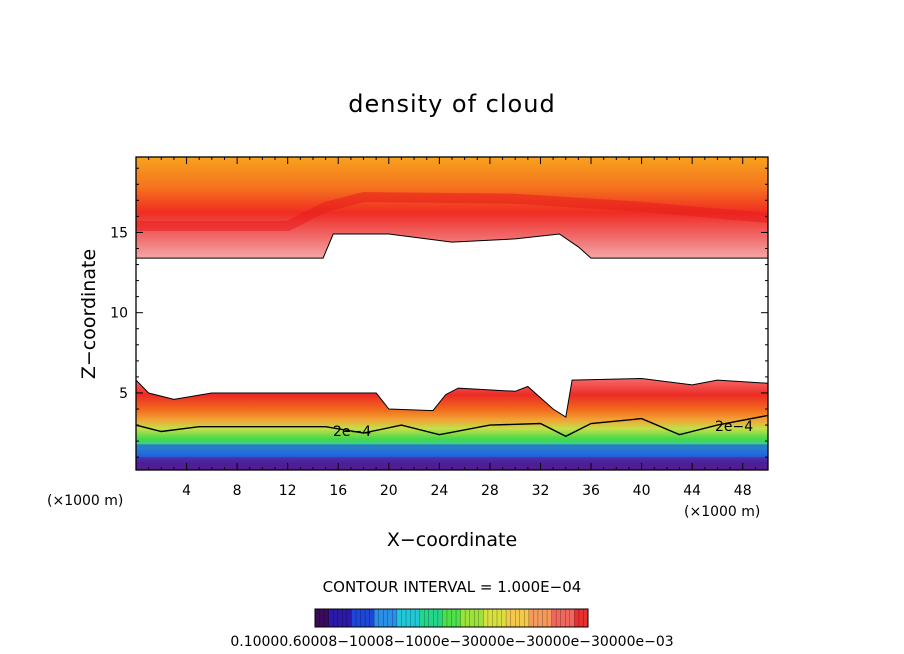  I want to click on upper-layer-core, so click(452, 211).